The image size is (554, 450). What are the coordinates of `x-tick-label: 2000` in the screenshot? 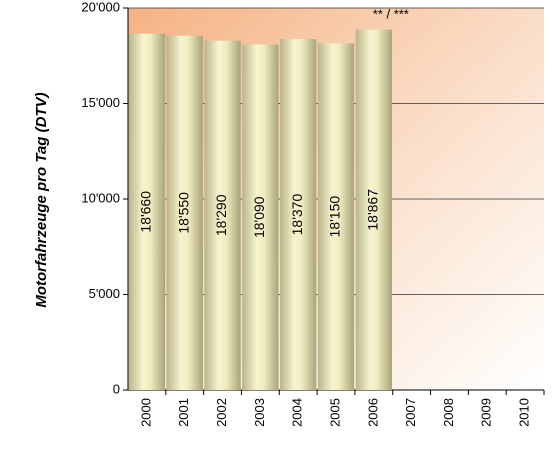 It's located at (145, 412).